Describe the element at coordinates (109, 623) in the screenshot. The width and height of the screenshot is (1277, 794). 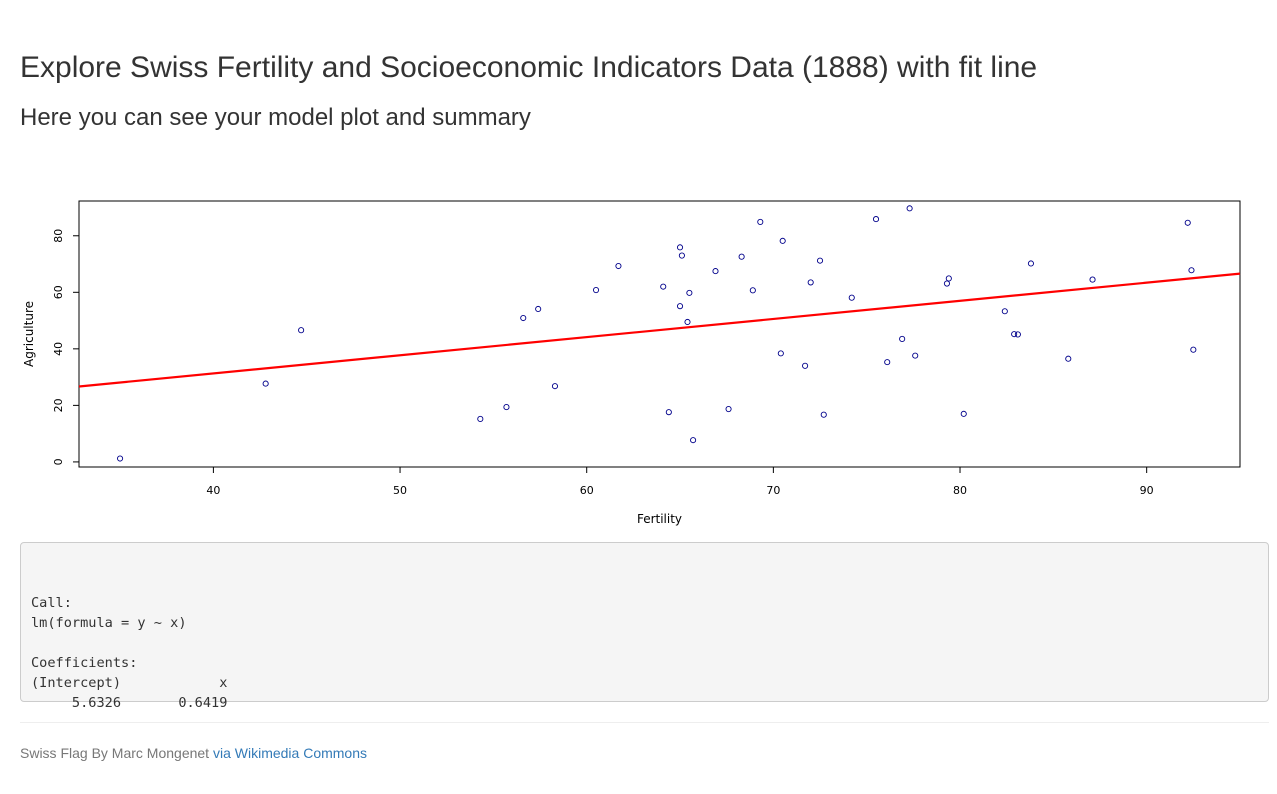
I see `summary-line: lm(formula = y ~ x)` at that location.